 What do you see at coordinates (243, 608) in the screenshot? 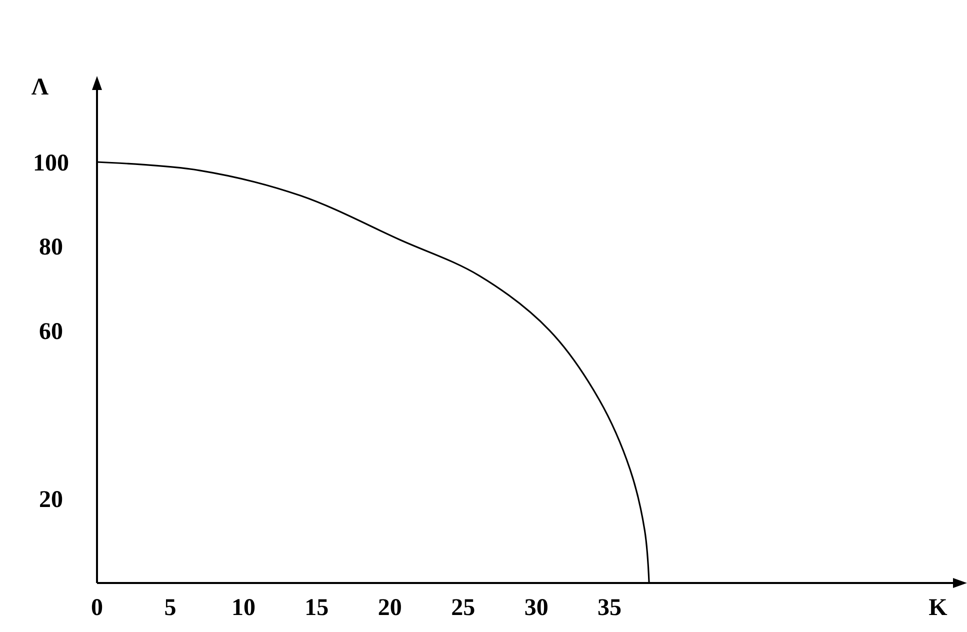
I see `x-tick-label: 10` at bounding box center [243, 608].